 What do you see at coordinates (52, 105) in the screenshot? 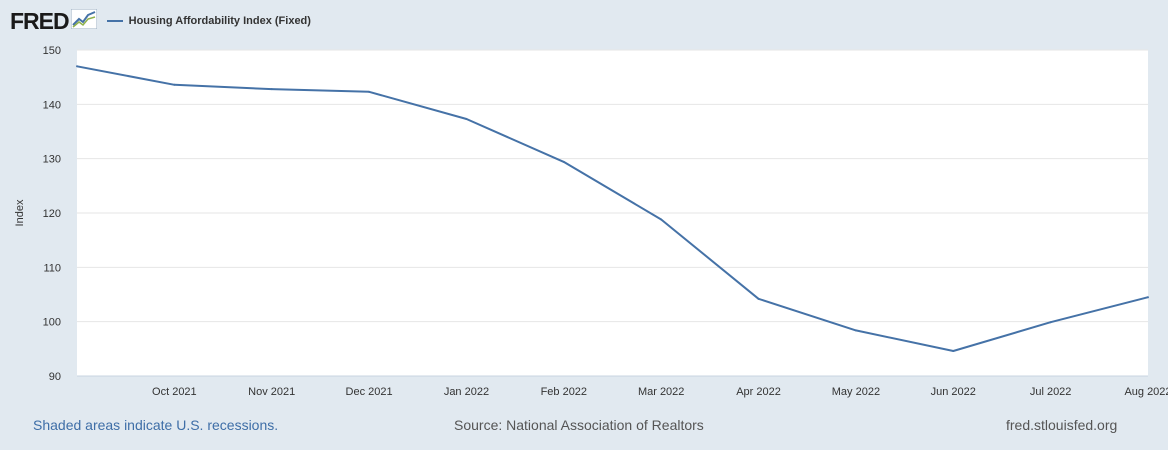
I see `y-tick-label: 140` at bounding box center [52, 105].